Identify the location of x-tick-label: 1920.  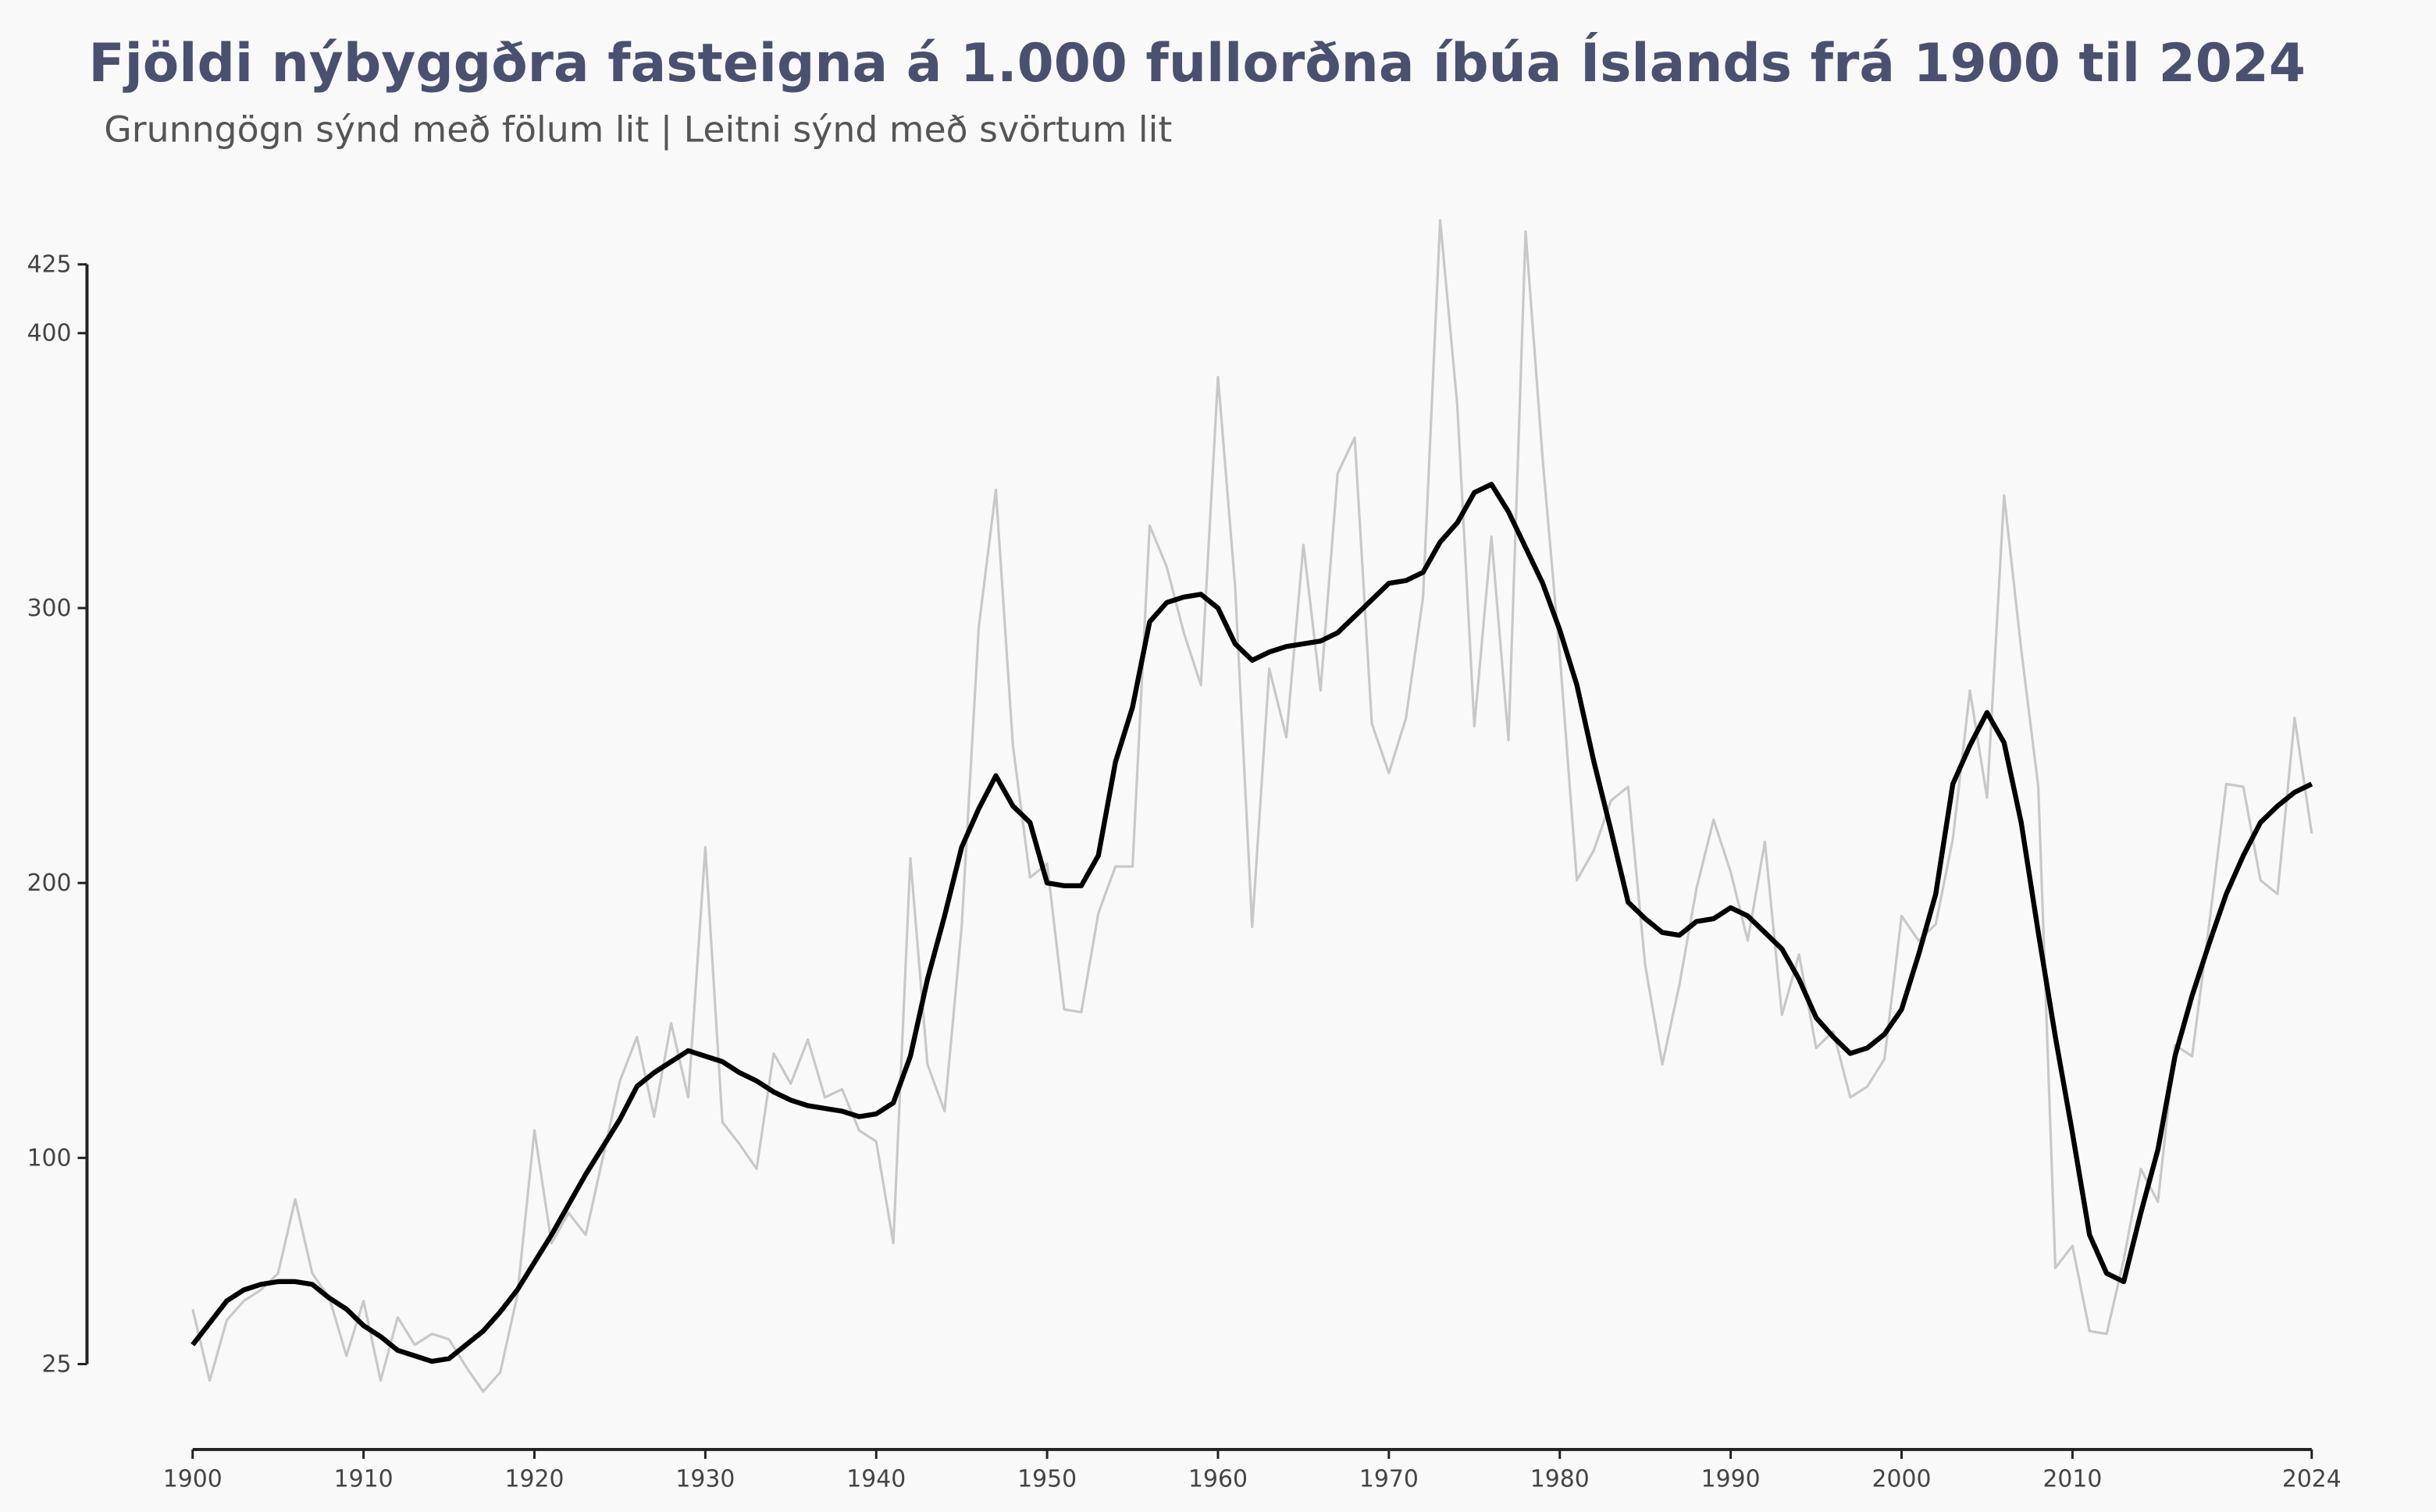
(534, 1479).